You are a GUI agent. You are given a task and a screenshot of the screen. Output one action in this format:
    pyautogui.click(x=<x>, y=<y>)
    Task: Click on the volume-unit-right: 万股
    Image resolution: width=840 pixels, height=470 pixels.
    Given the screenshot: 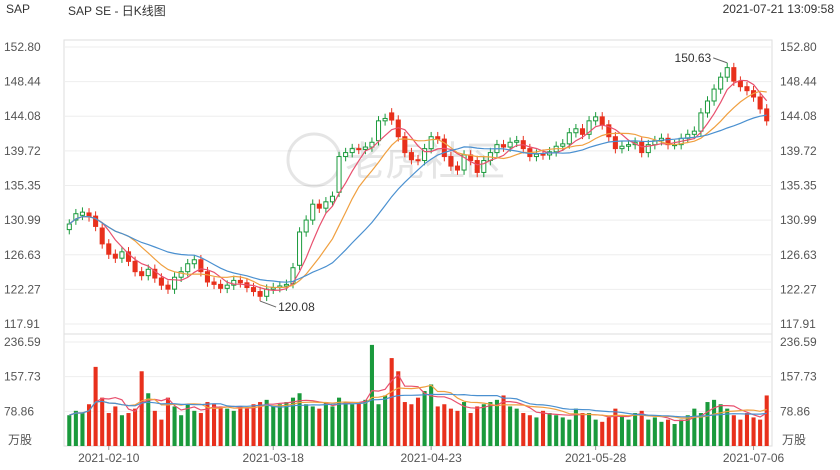 What is the action you would take?
    pyautogui.click(x=794, y=440)
    